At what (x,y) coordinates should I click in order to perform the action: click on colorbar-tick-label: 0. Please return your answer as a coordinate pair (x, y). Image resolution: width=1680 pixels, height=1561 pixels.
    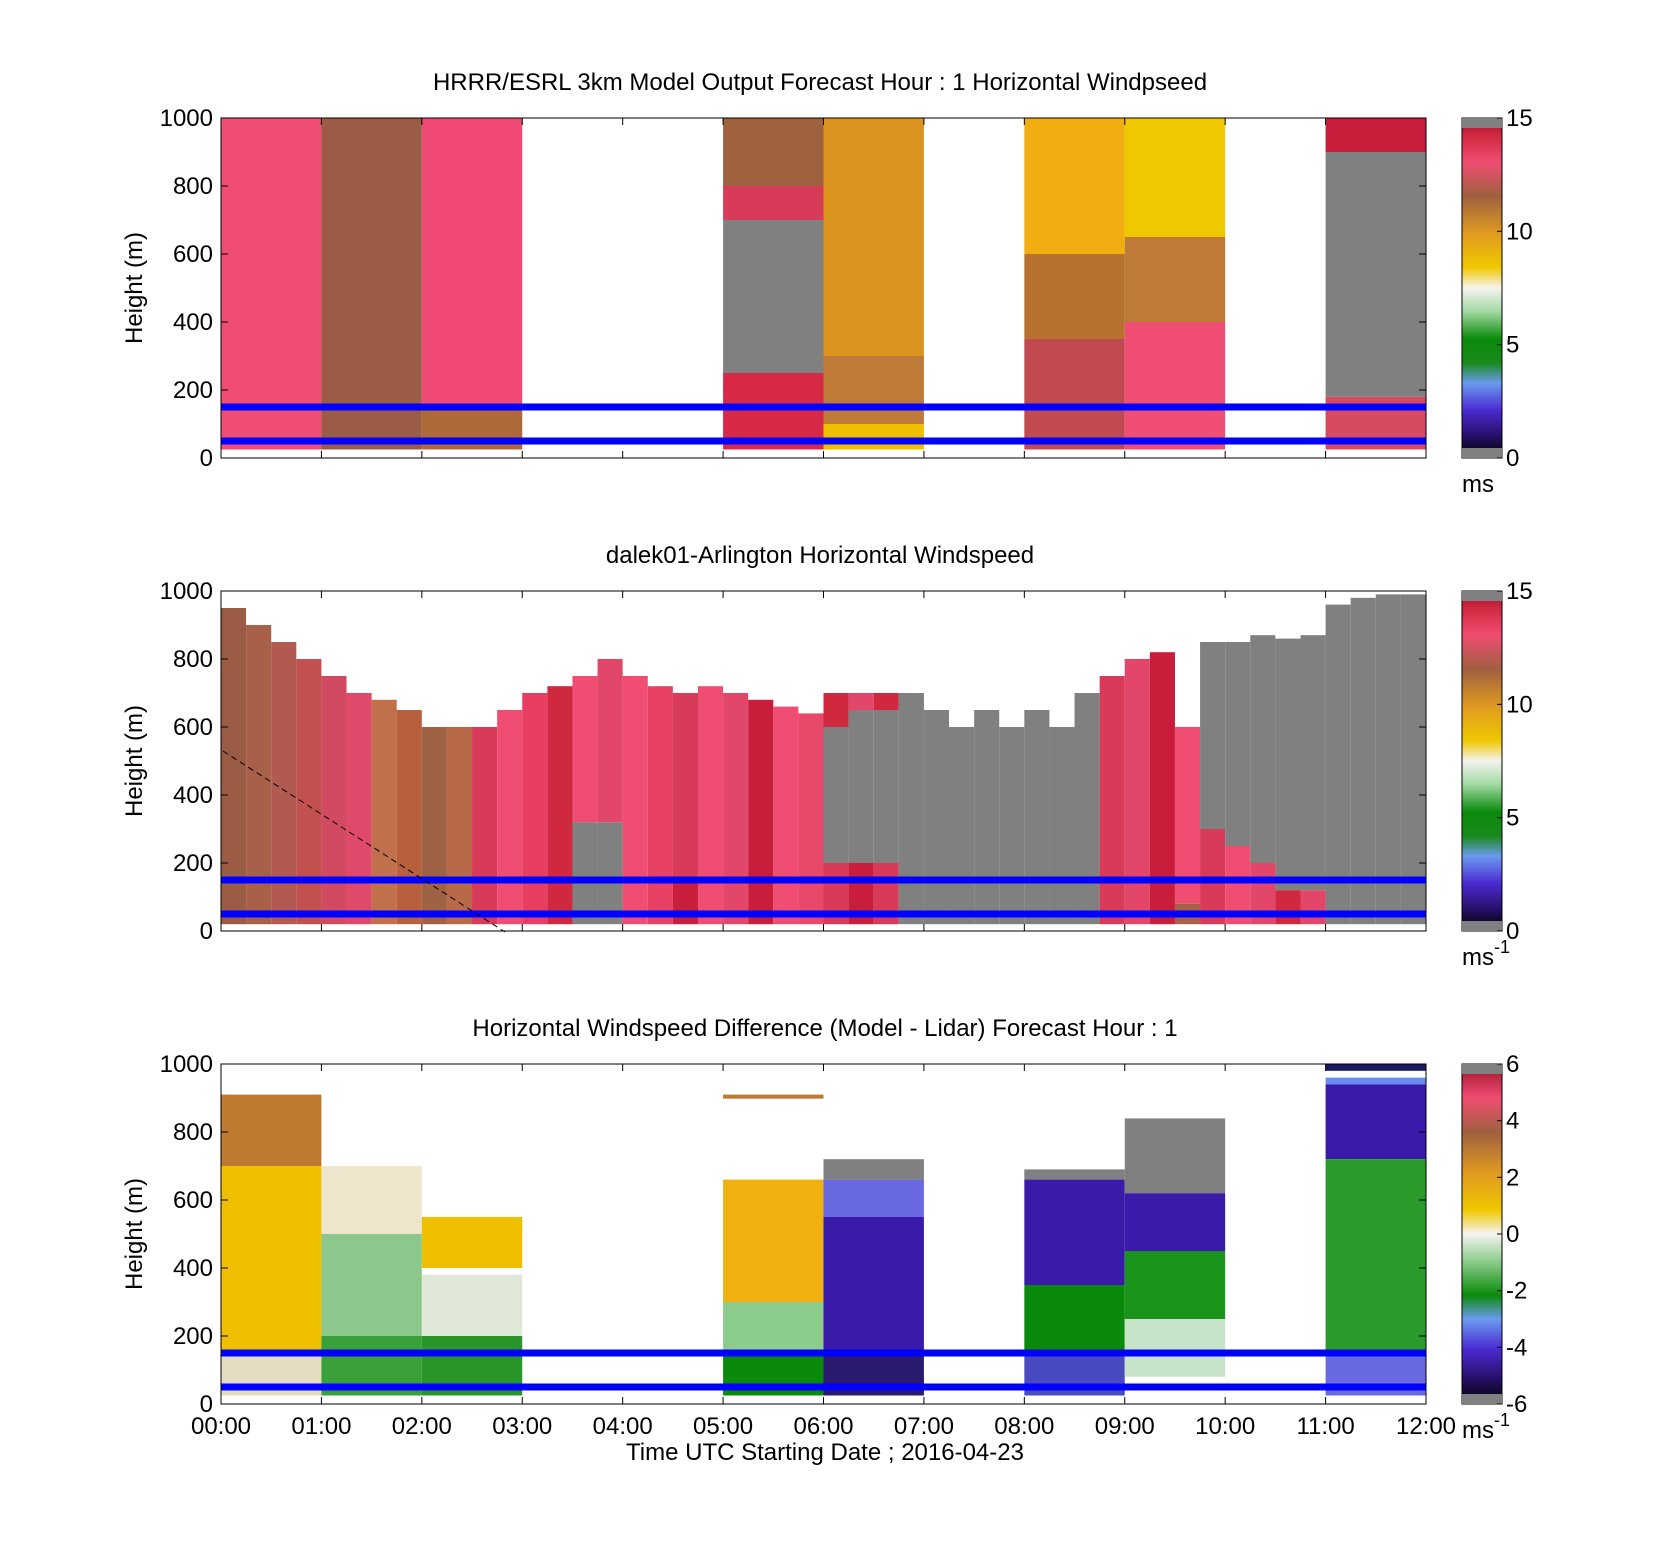
    Looking at the image, I should click on (1512, 1234).